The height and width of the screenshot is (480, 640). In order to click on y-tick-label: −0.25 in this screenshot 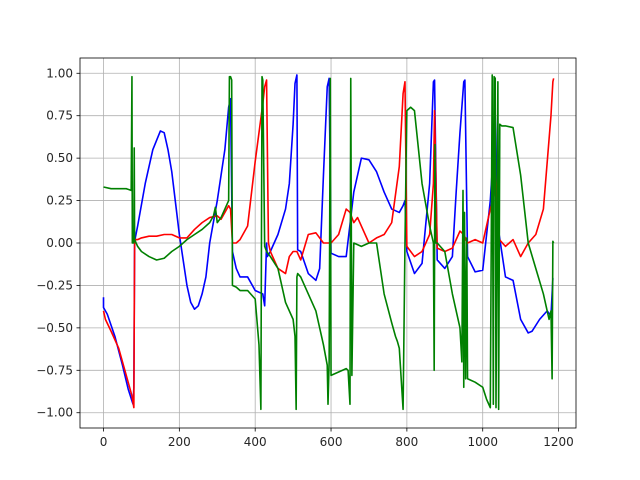, I will do `click(54, 285)`.